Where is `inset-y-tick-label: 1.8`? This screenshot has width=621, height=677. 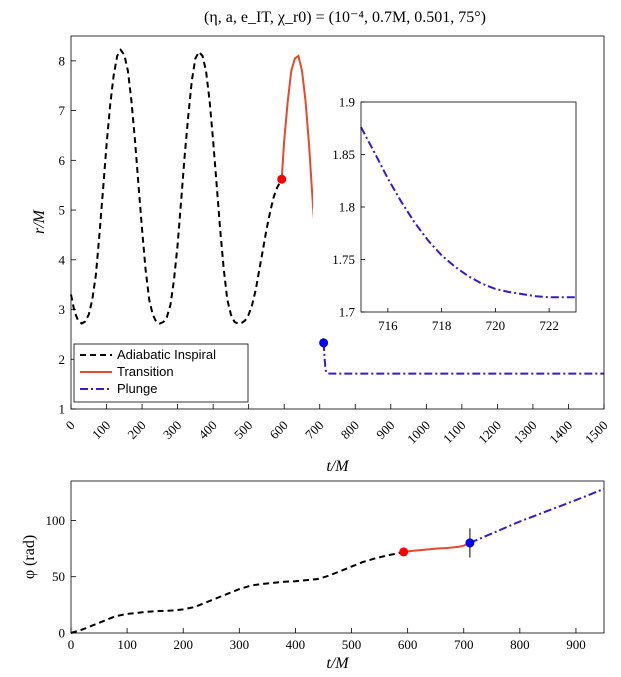
inset-y-tick-label: 1.8 is located at coordinates (347, 207).